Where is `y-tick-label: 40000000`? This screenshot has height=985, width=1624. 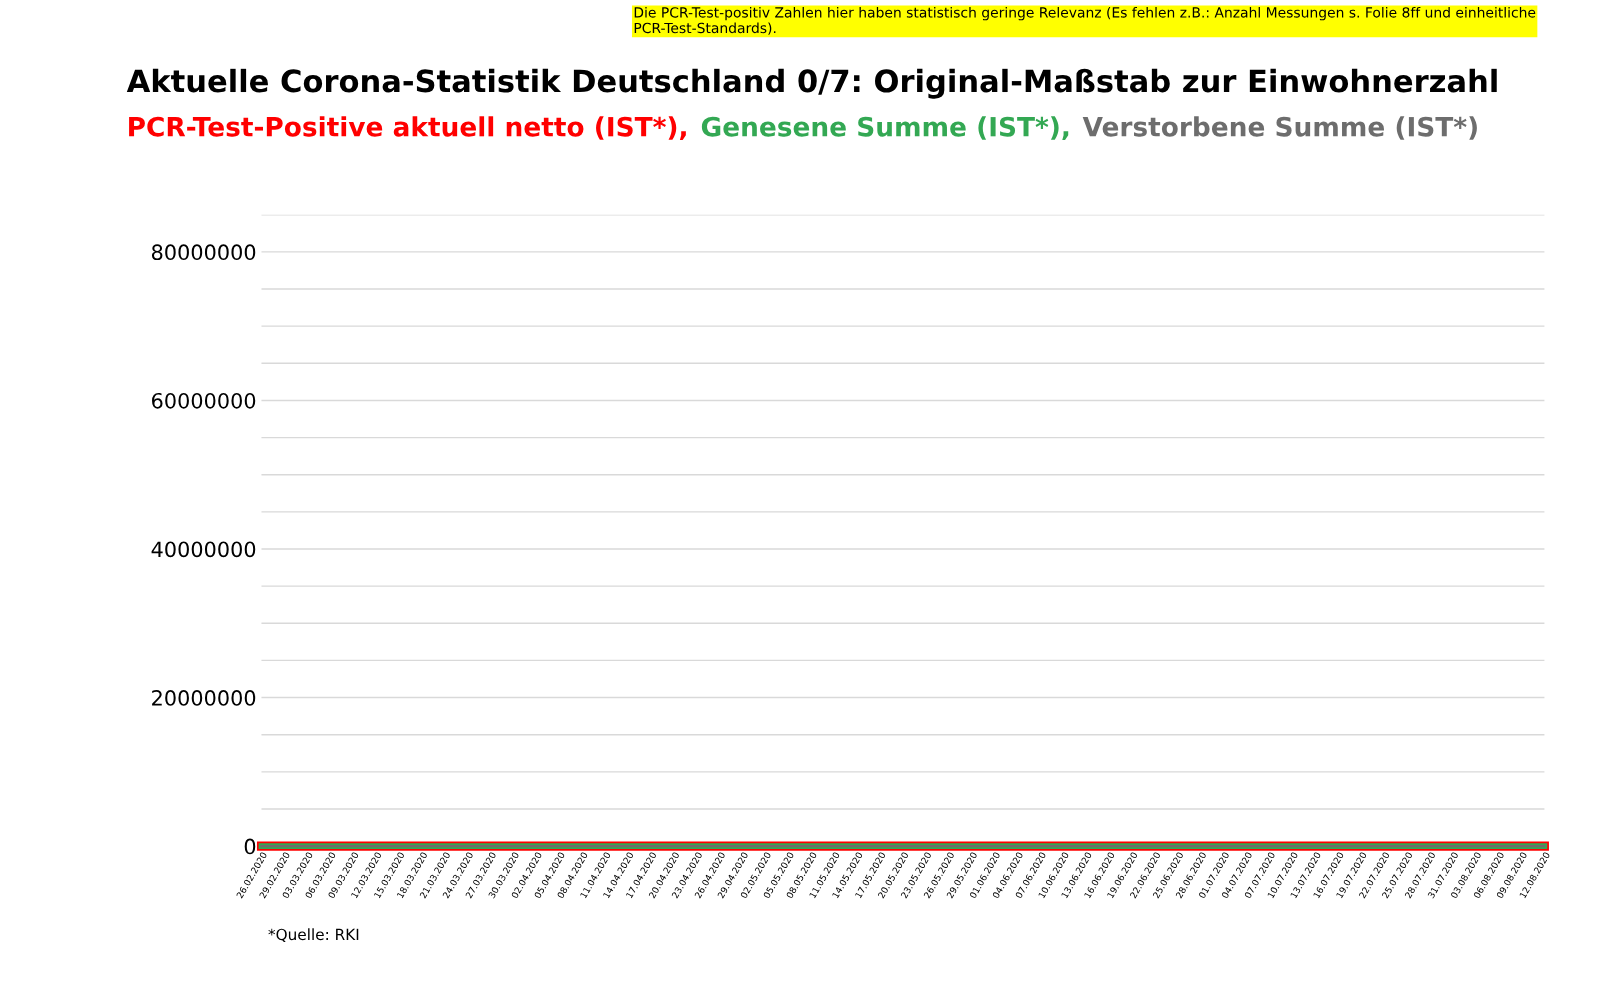
y-tick-label: 40000000 is located at coordinates (203, 549).